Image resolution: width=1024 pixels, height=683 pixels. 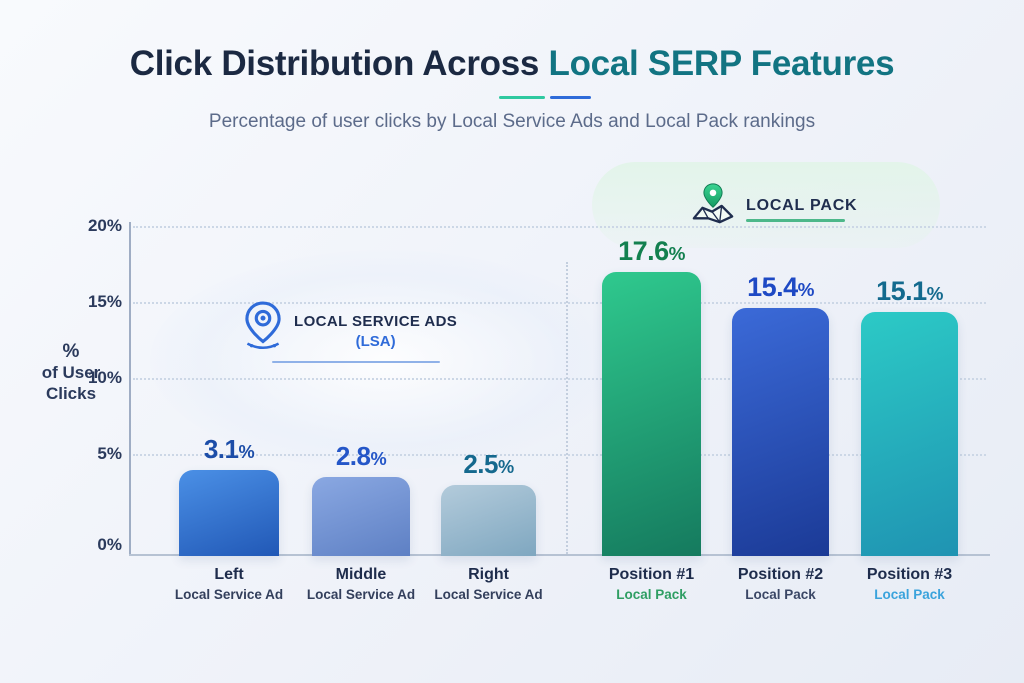 I want to click on bar-right-lsa, so click(x=488, y=520).